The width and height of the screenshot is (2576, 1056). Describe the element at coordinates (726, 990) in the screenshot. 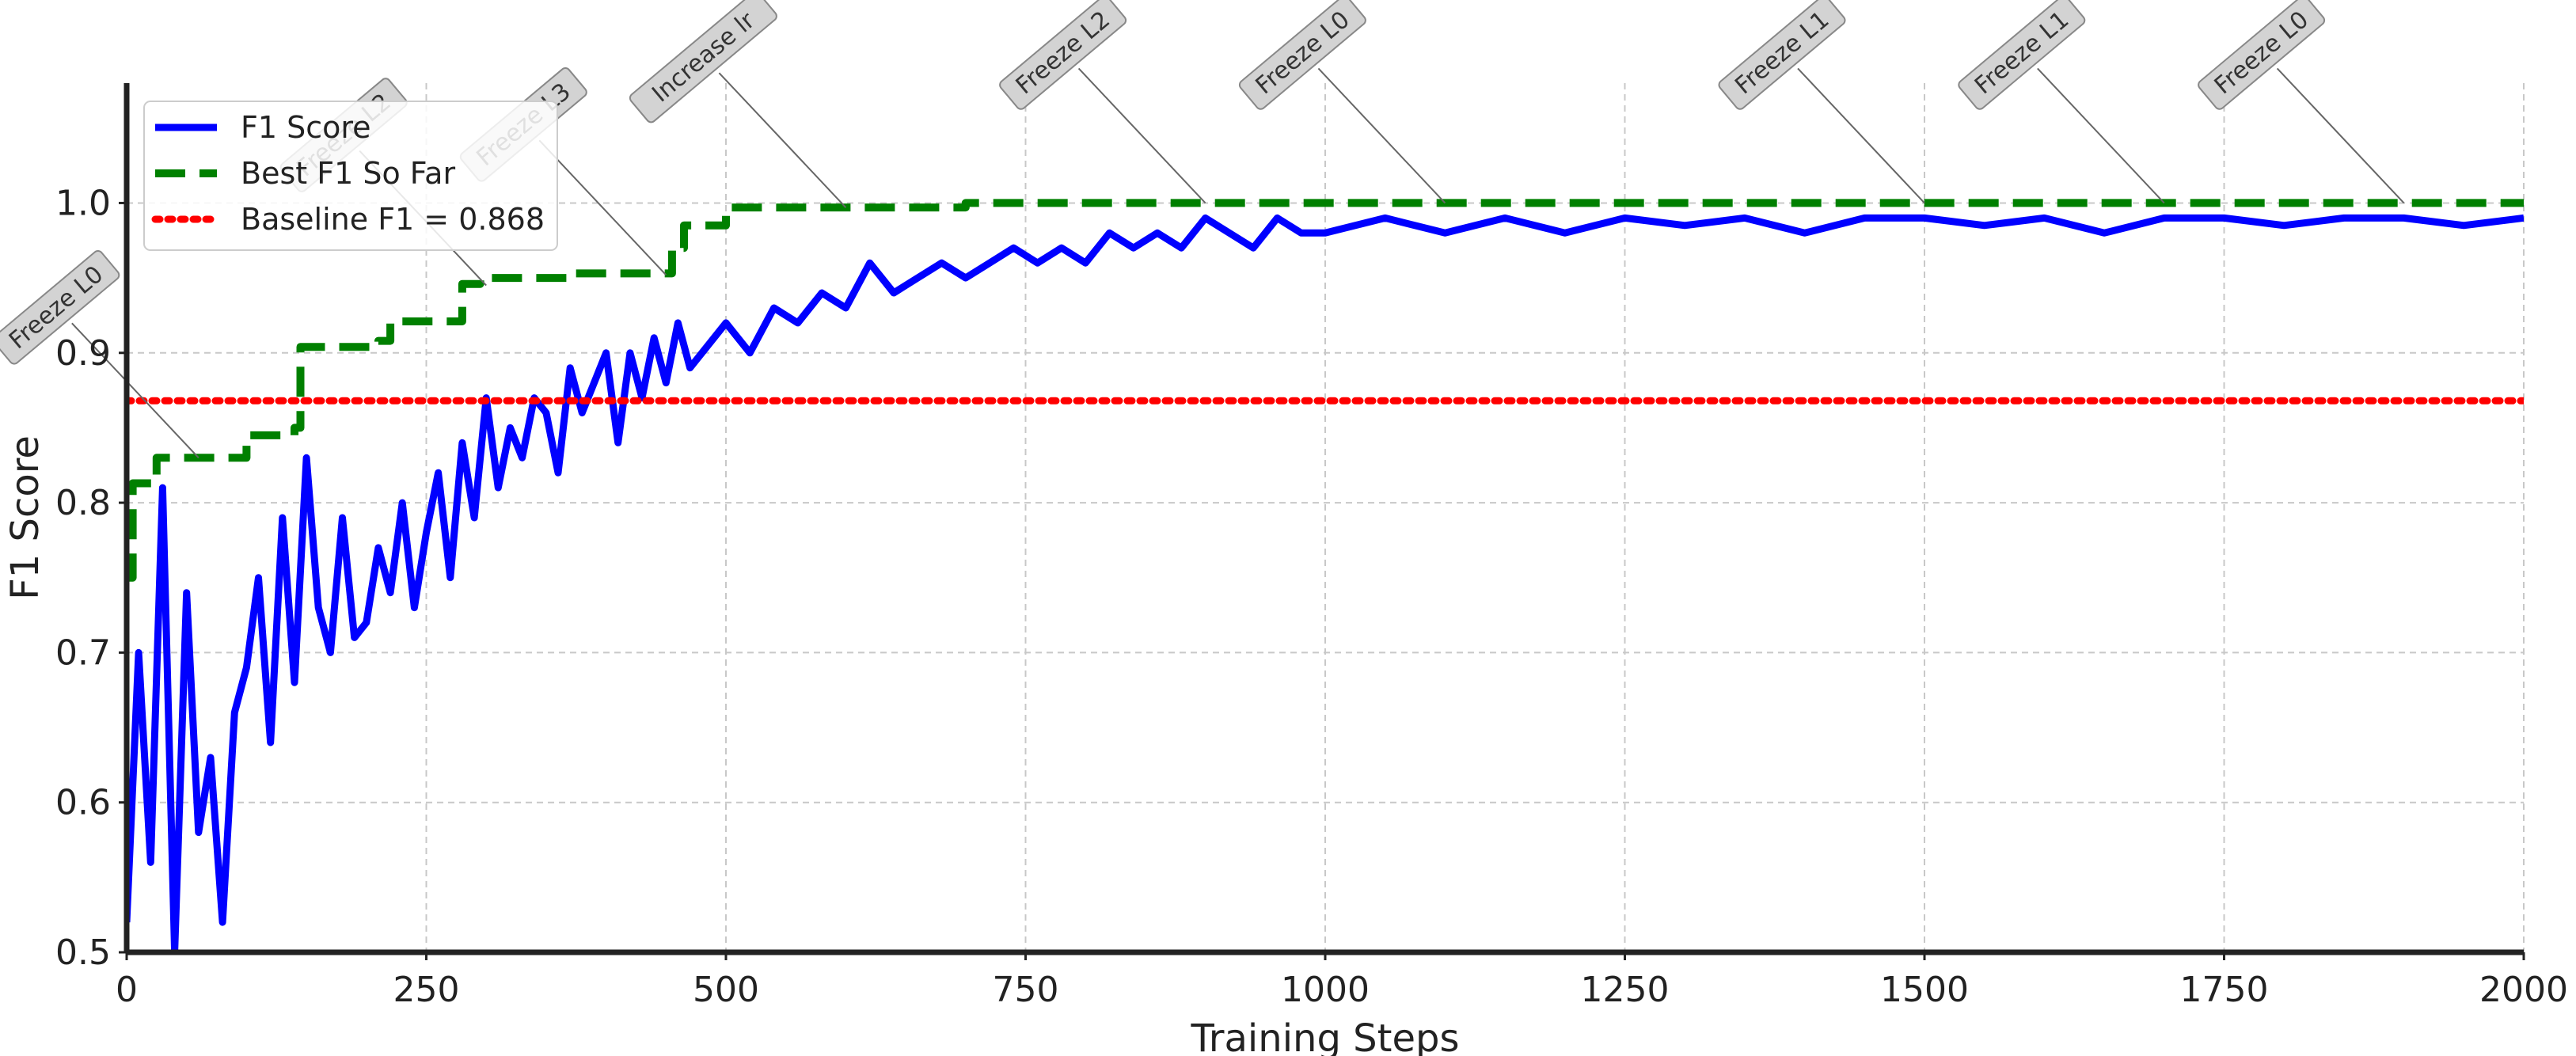

I see `x-tick-label: 500` at that location.